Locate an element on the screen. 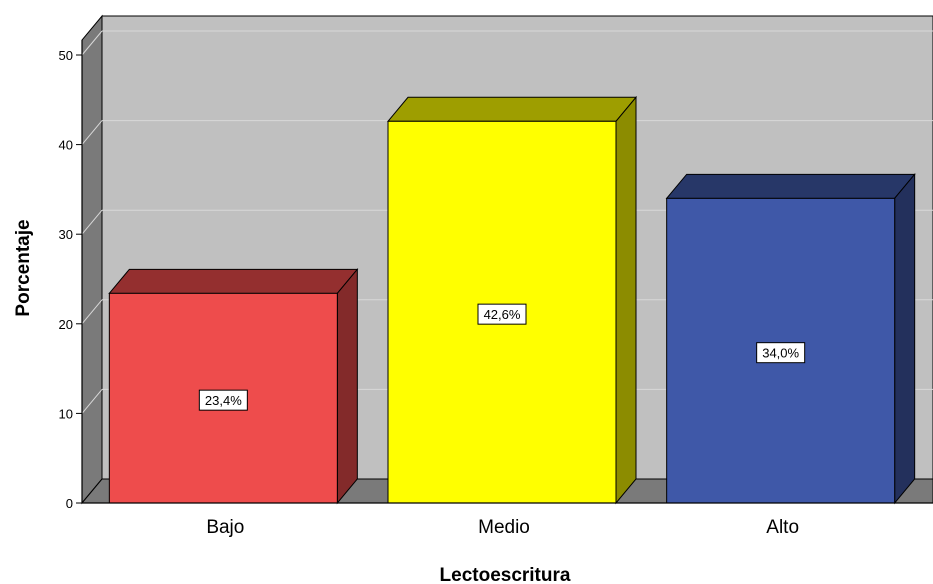 The height and width of the screenshot is (584, 933). side-wall is located at coordinates (92, 259).